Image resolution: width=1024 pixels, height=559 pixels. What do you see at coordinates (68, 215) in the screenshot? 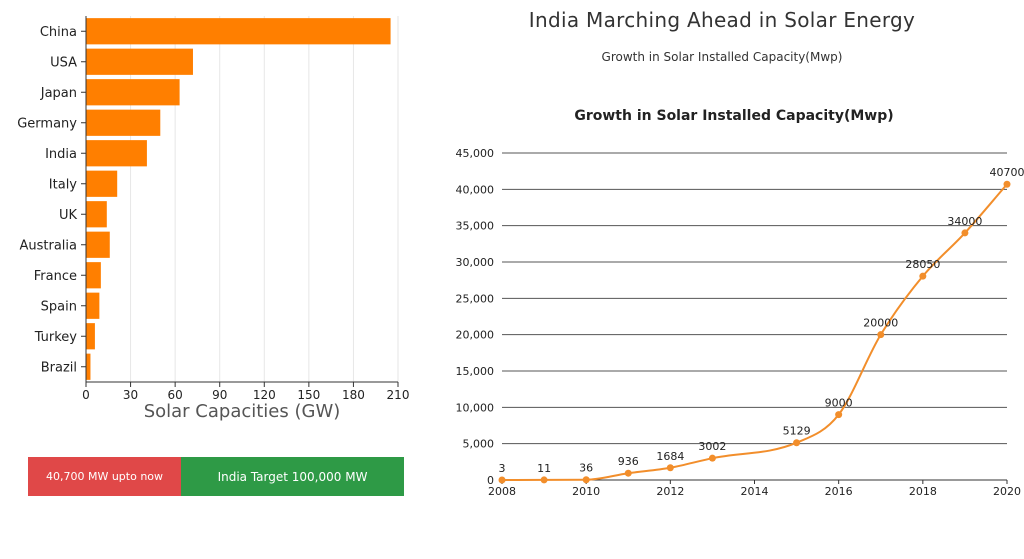
I see `category-label: UK` at bounding box center [68, 215].